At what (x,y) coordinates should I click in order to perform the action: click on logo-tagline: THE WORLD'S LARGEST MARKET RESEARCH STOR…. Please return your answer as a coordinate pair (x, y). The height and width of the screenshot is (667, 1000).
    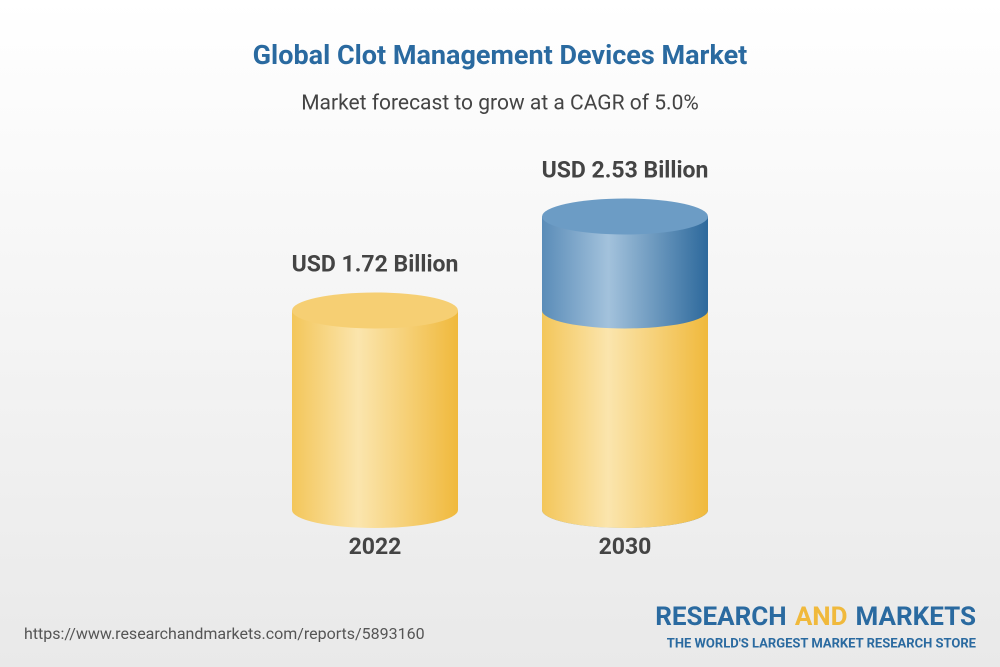
    Looking at the image, I should click on (822, 643).